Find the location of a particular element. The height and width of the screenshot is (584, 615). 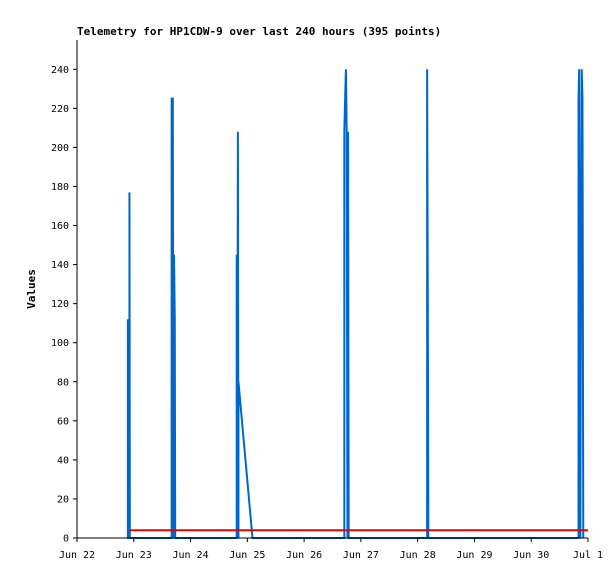

y-tick-label: 220 is located at coordinates (60, 109).